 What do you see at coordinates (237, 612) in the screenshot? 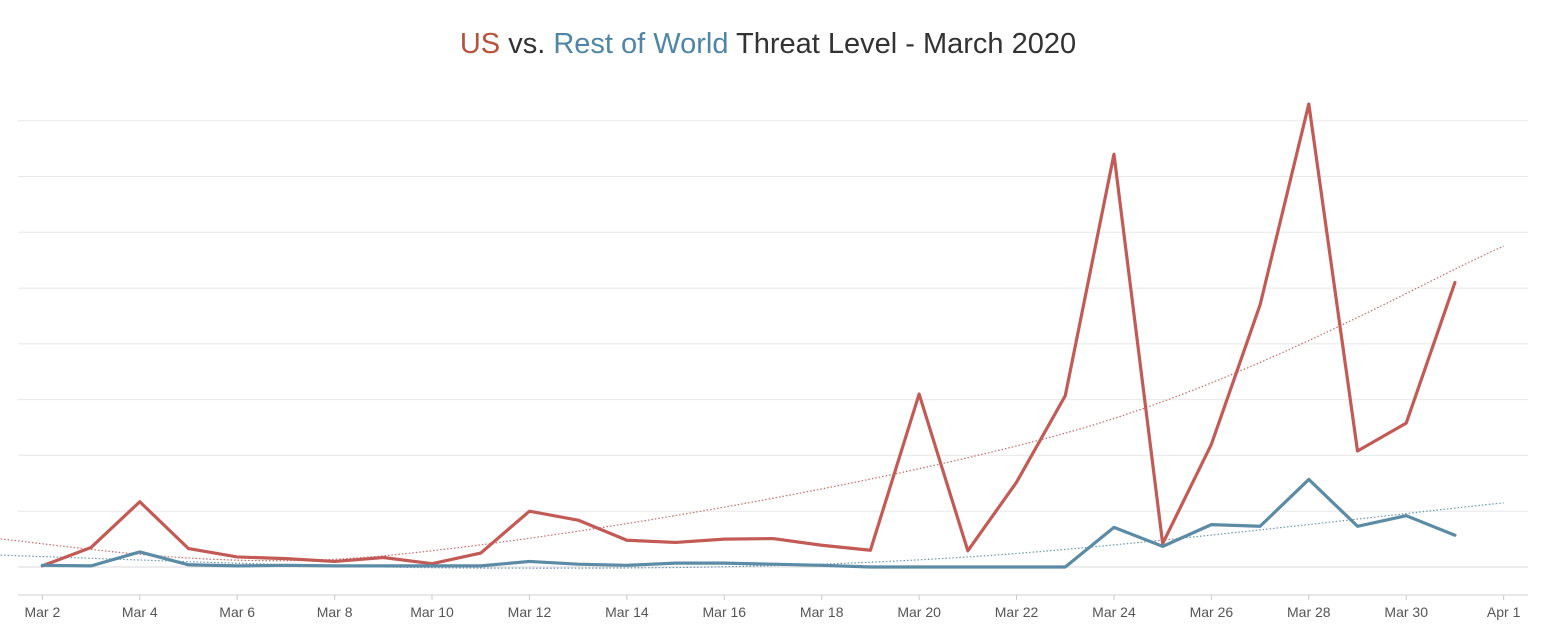
I see `x-tick-label: Mar 6` at bounding box center [237, 612].